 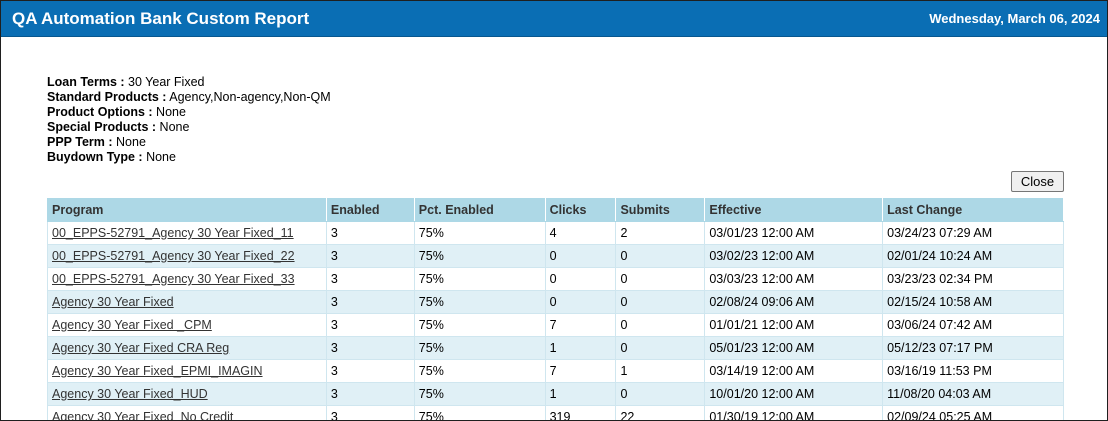 What do you see at coordinates (973, 325) in the screenshot?
I see `last-change-cell: 03/06/24 07:42 AM` at bounding box center [973, 325].